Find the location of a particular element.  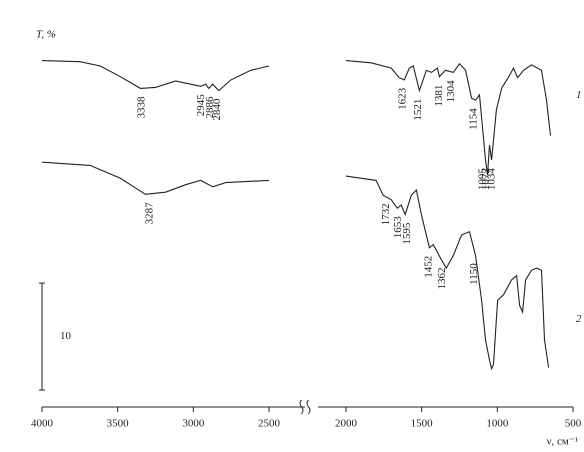

peak-label: 1154 is located at coordinates (474, 119).